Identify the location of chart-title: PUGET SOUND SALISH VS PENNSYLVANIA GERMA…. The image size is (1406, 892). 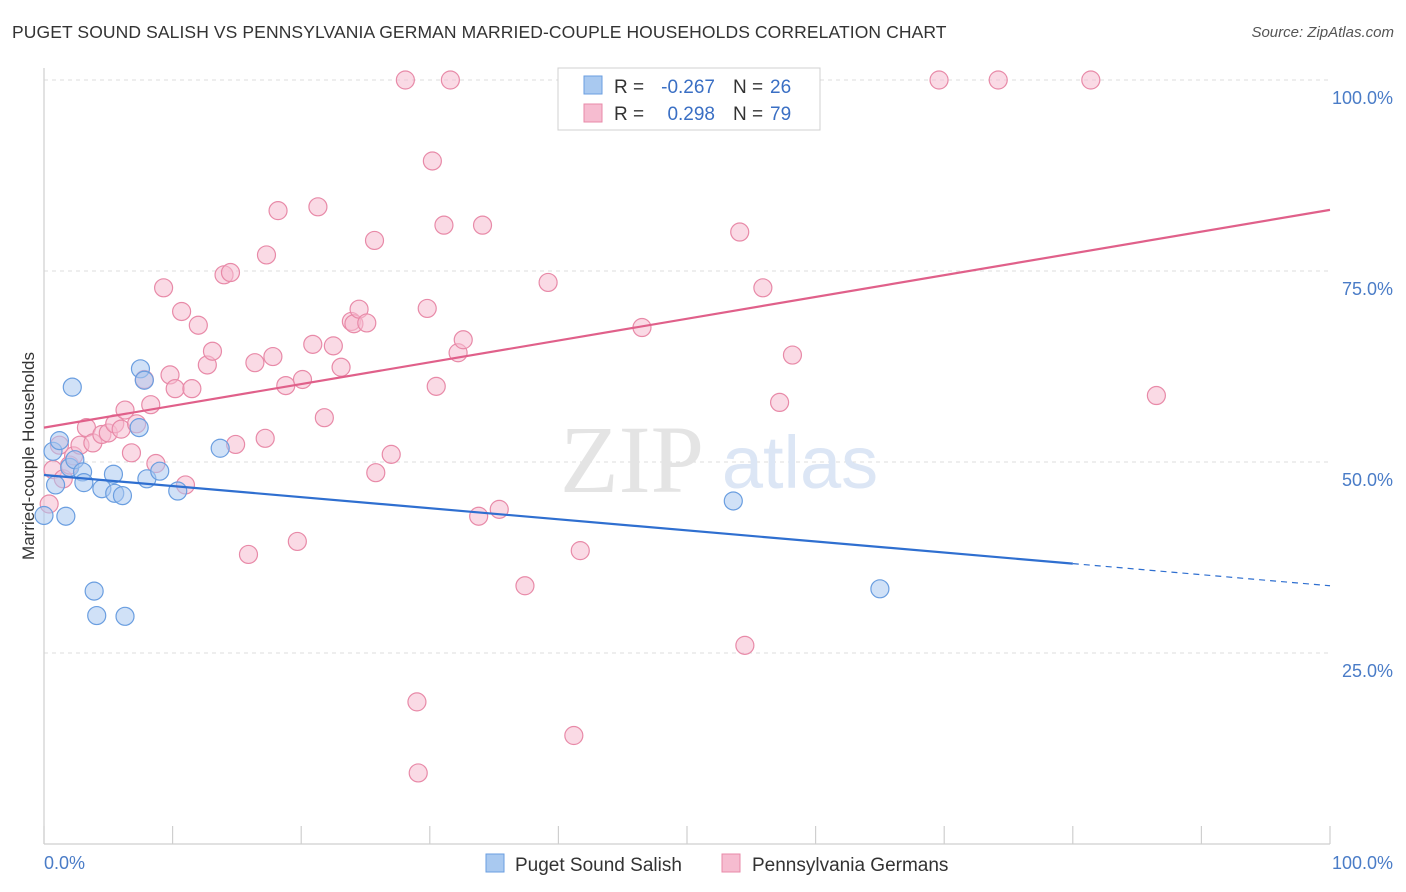
(479, 32).